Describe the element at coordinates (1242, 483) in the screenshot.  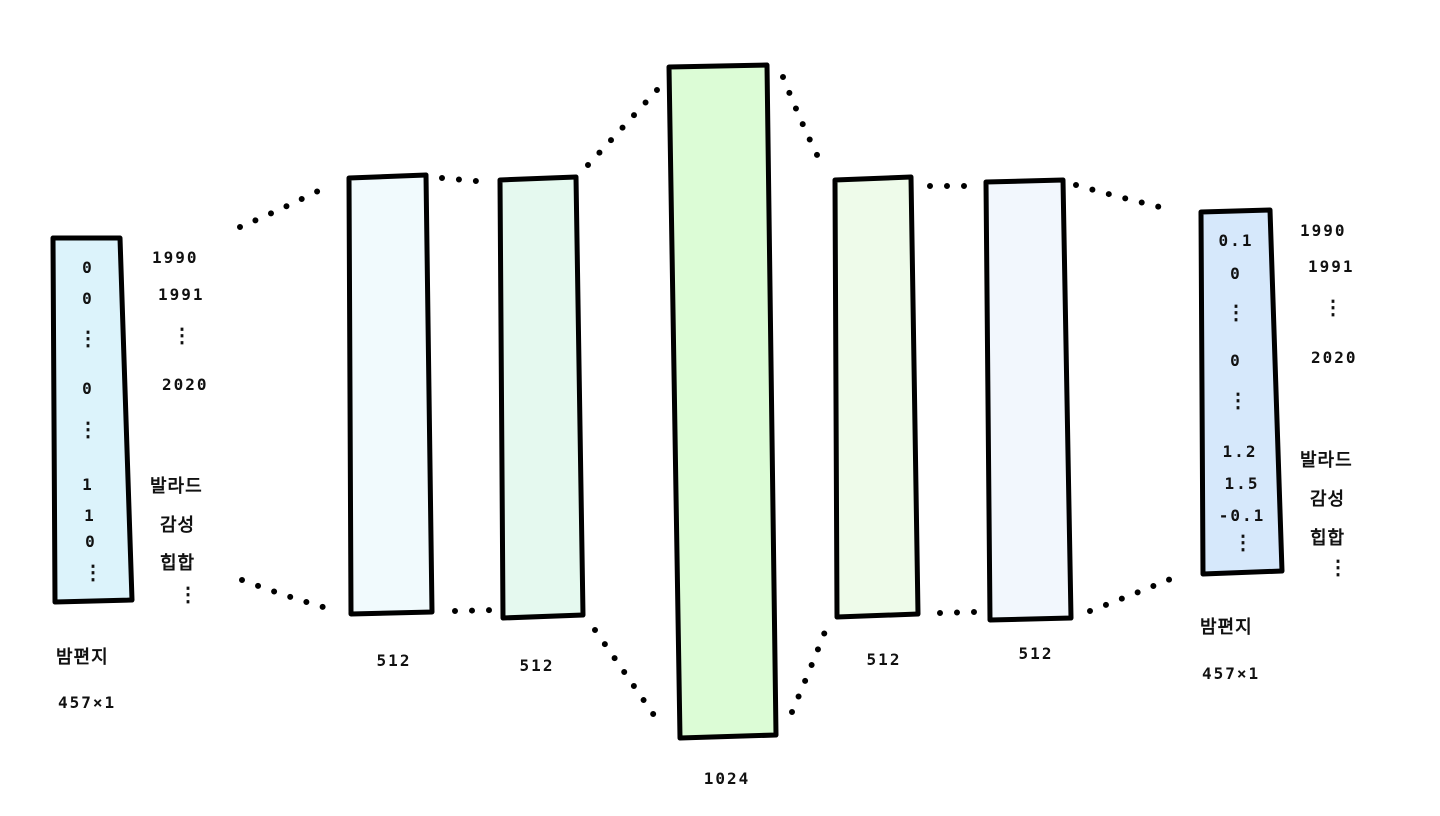
I see `output-cell: 1.5` at that location.